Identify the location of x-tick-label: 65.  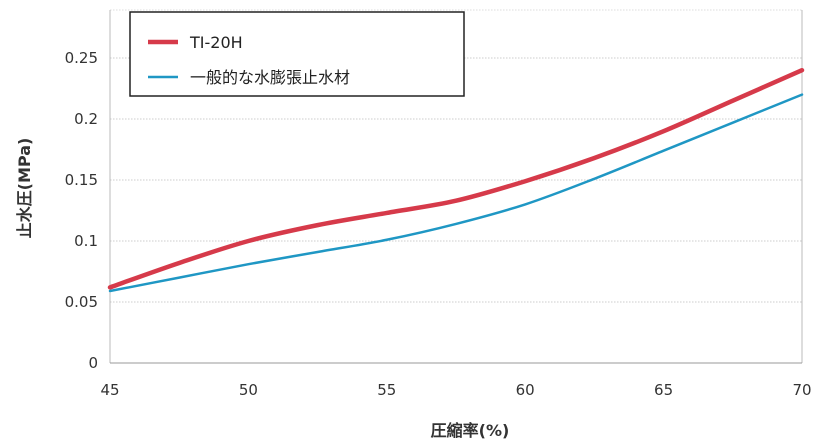
(663, 390).